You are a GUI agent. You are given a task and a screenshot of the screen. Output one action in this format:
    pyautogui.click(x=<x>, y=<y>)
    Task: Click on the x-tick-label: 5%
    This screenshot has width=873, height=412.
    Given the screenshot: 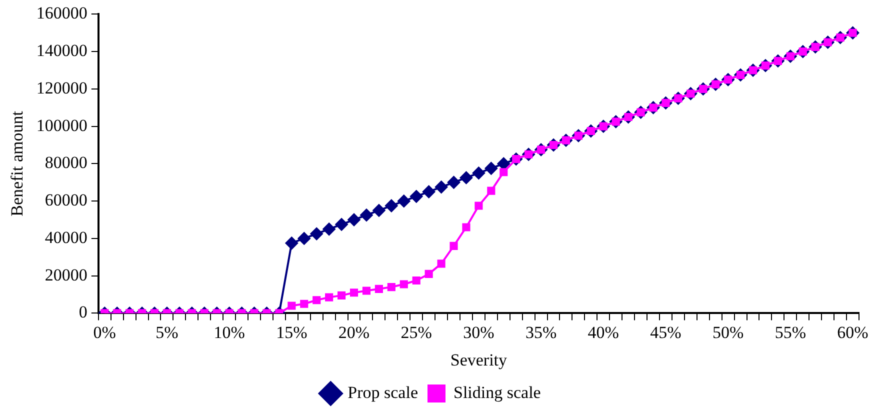 What is the action you would take?
    pyautogui.click(x=167, y=332)
    